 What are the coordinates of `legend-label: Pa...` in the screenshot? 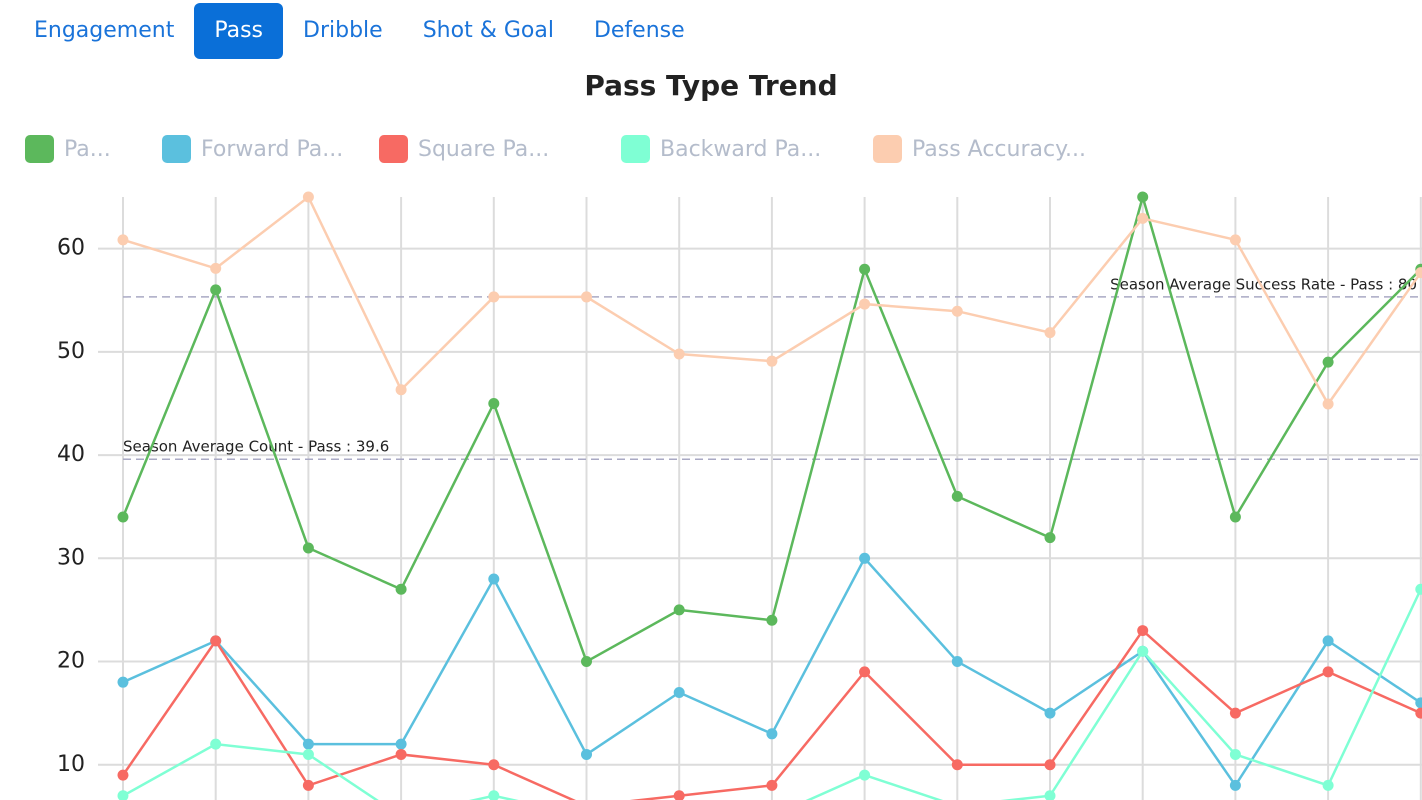 It's located at (87, 149).